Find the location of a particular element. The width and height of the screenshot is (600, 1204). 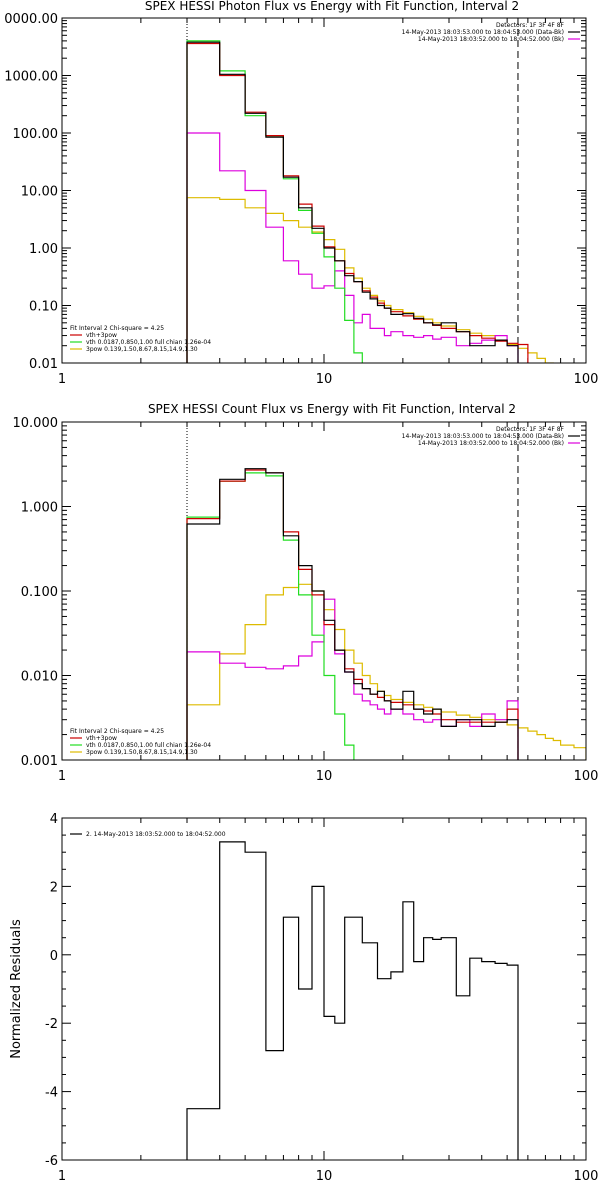

y-tick-label: 1.00 is located at coordinates (43, 249).